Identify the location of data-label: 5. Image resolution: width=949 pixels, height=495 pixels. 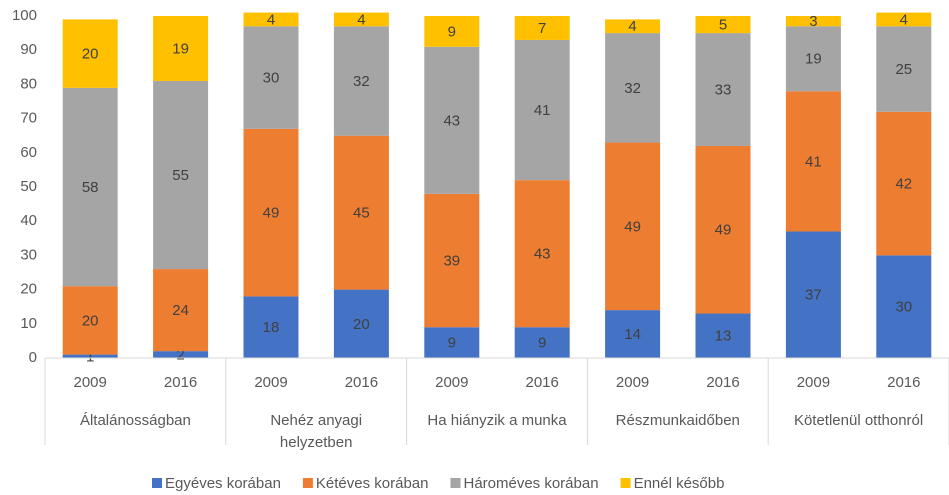
(723, 25).